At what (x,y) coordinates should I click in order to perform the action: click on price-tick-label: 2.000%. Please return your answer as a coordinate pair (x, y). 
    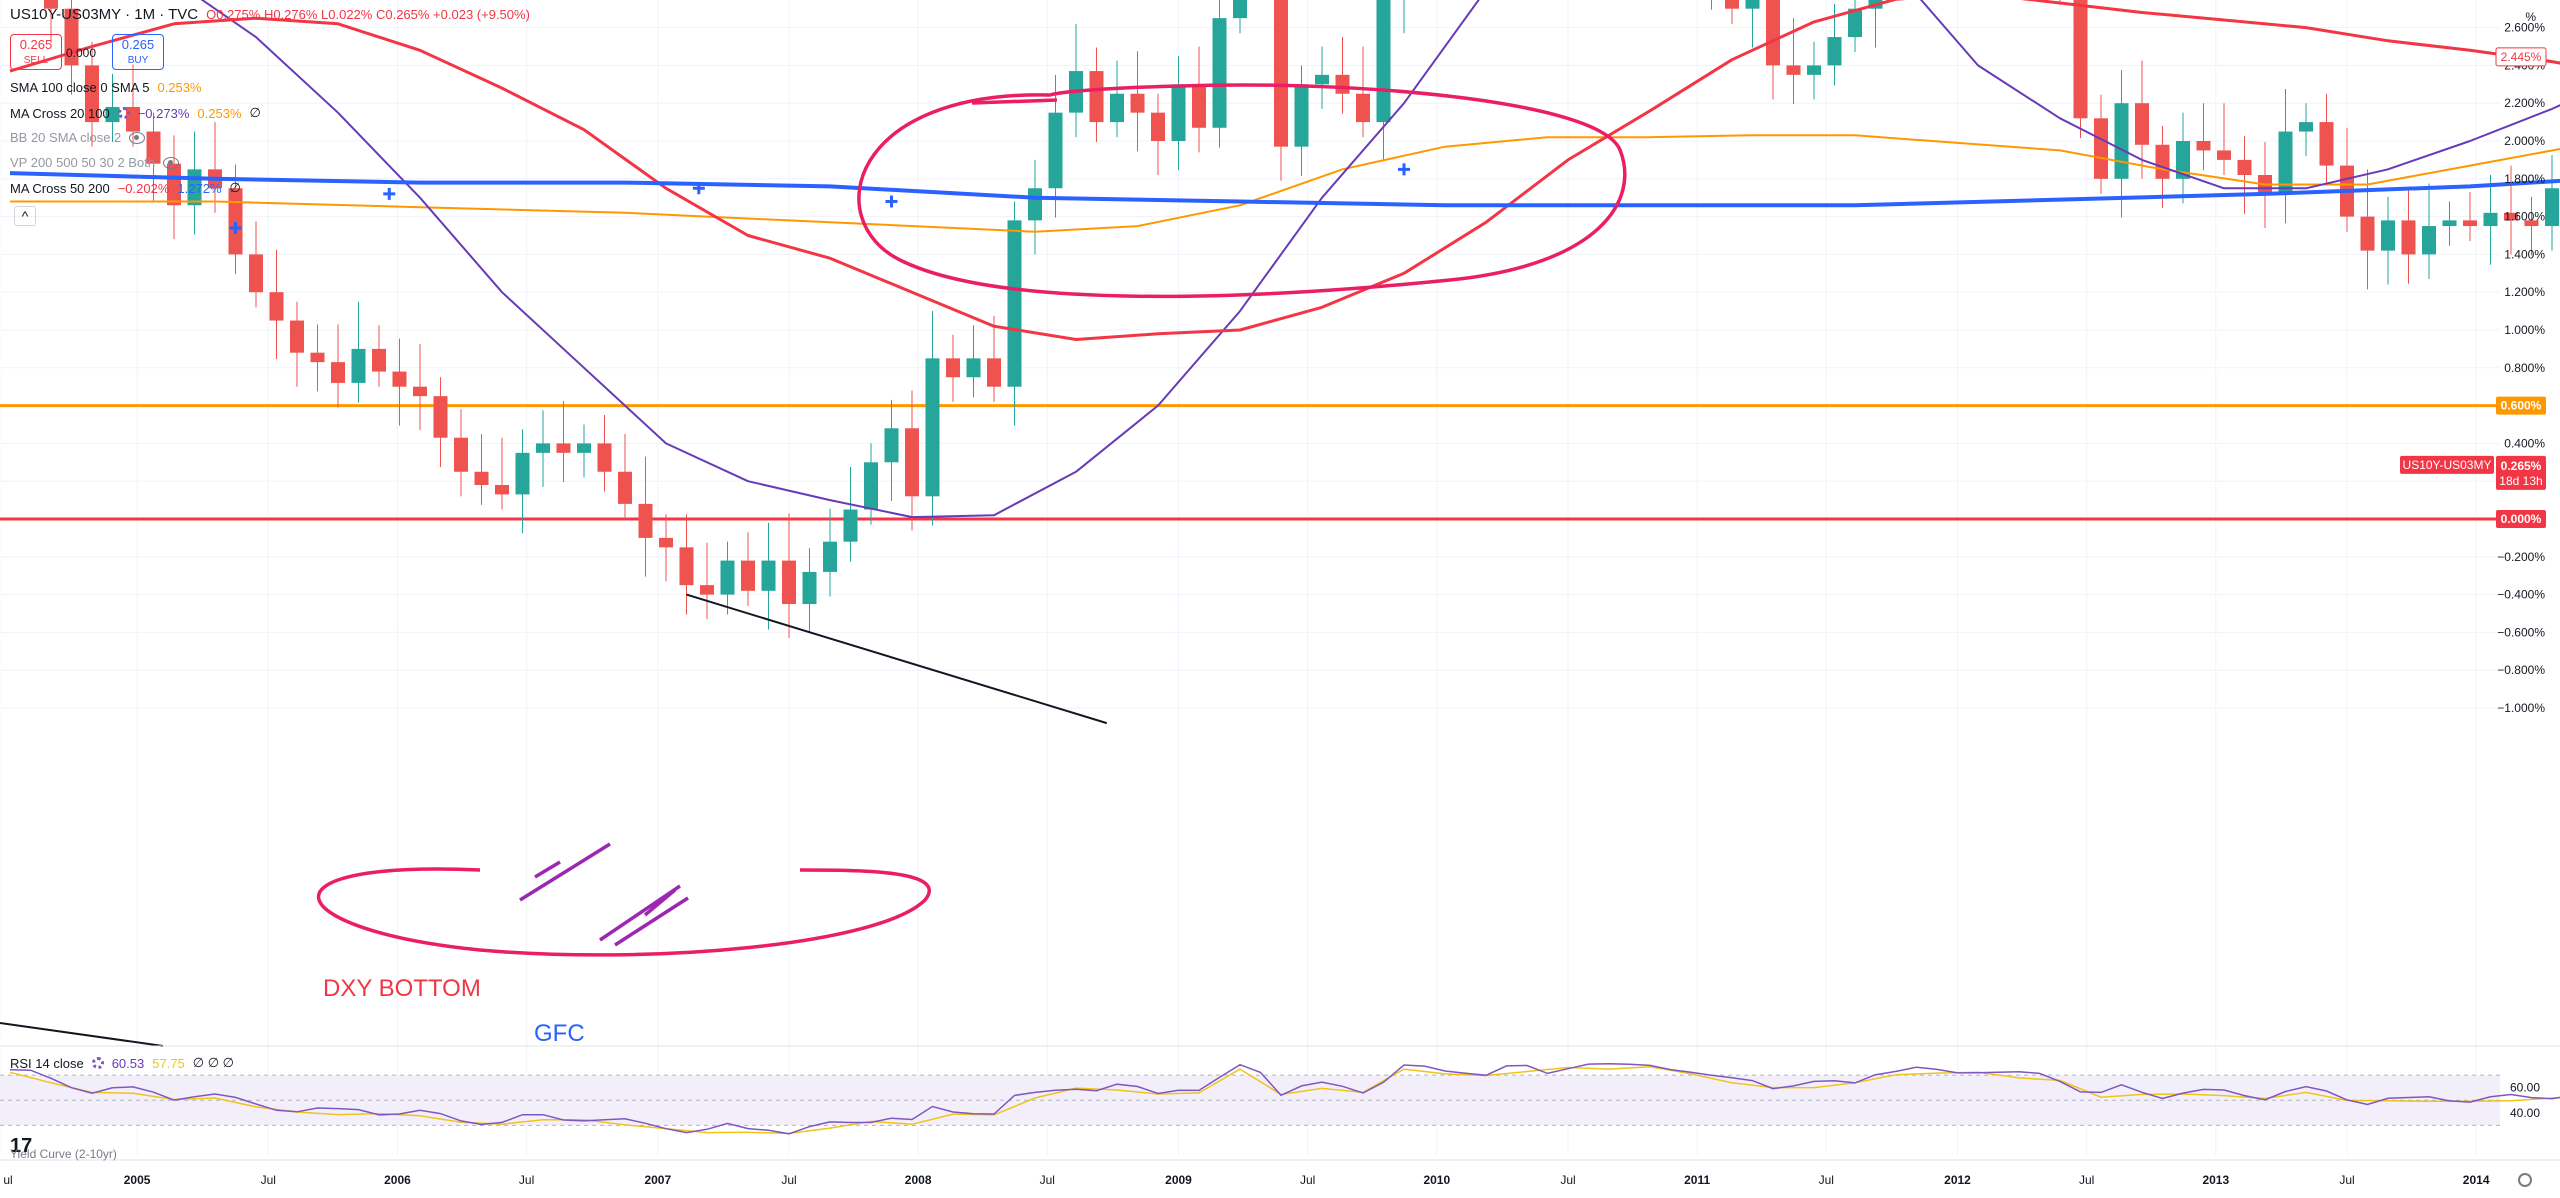
    Looking at the image, I should click on (2524, 141).